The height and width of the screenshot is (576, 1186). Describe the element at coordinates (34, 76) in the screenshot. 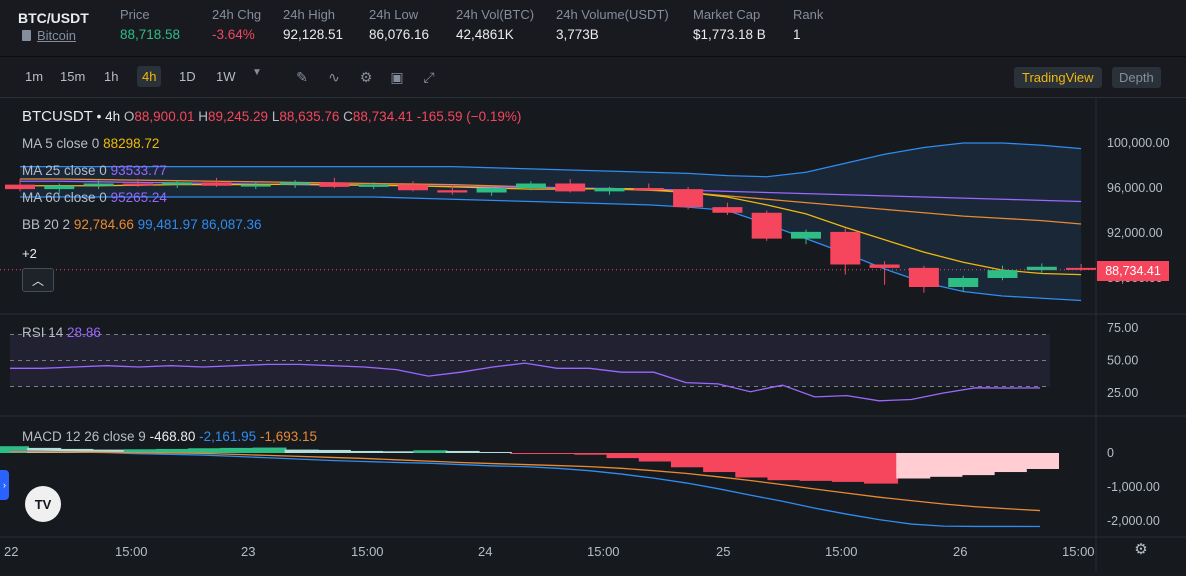

I see `timeframe-1m: 1m` at that location.